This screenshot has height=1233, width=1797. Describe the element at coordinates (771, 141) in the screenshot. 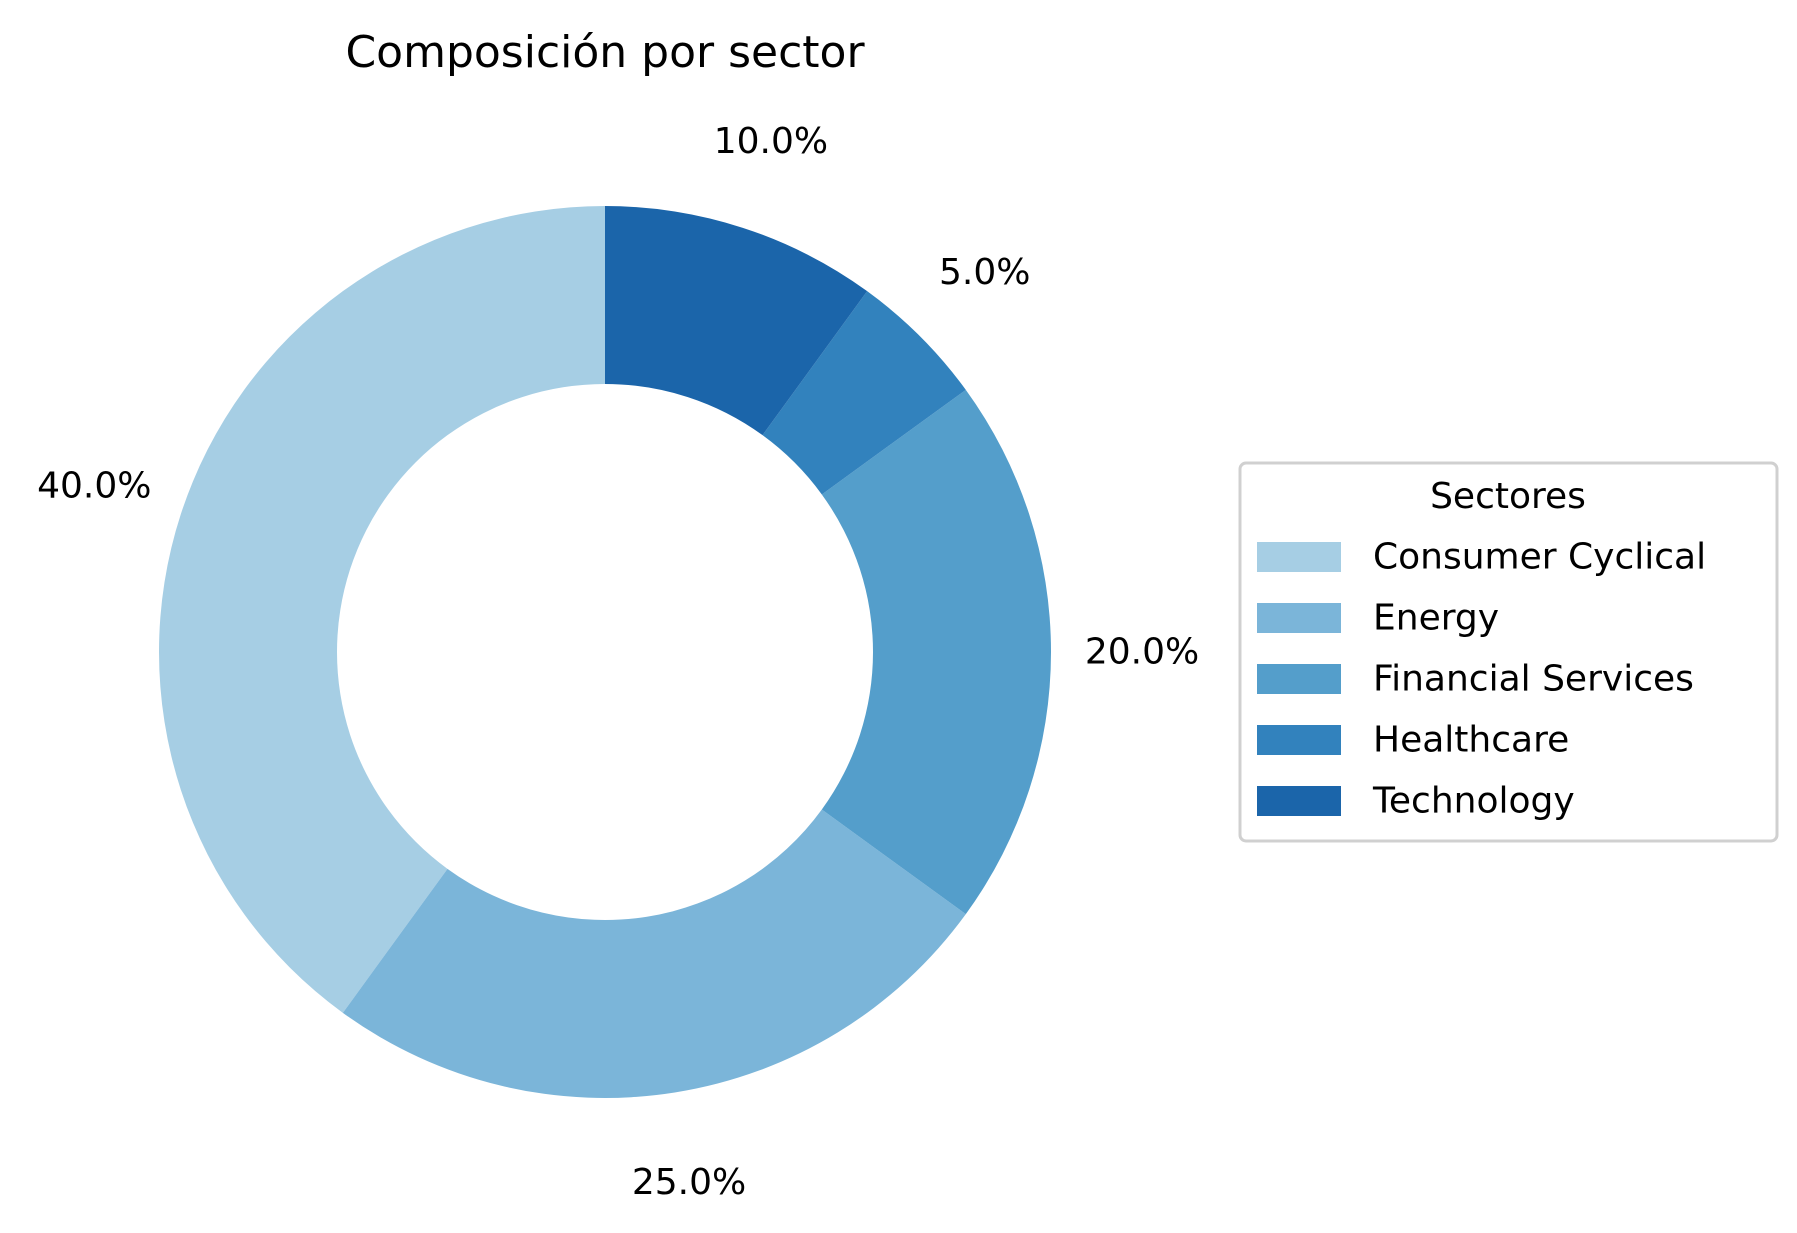

I see `pct-label-technology: 10.0%` at that location.